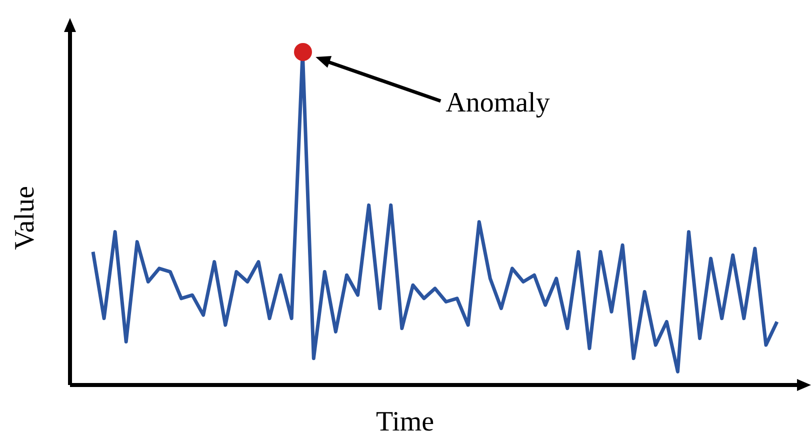  Describe the element at coordinates (24, 218) in the screenshot. I see `y-axis-title: Value` at that location.